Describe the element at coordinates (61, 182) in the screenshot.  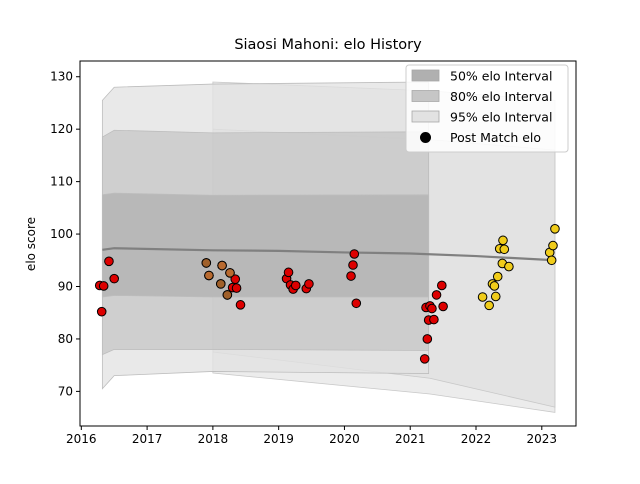
I see `y-tick-label-110: 110` at that location.